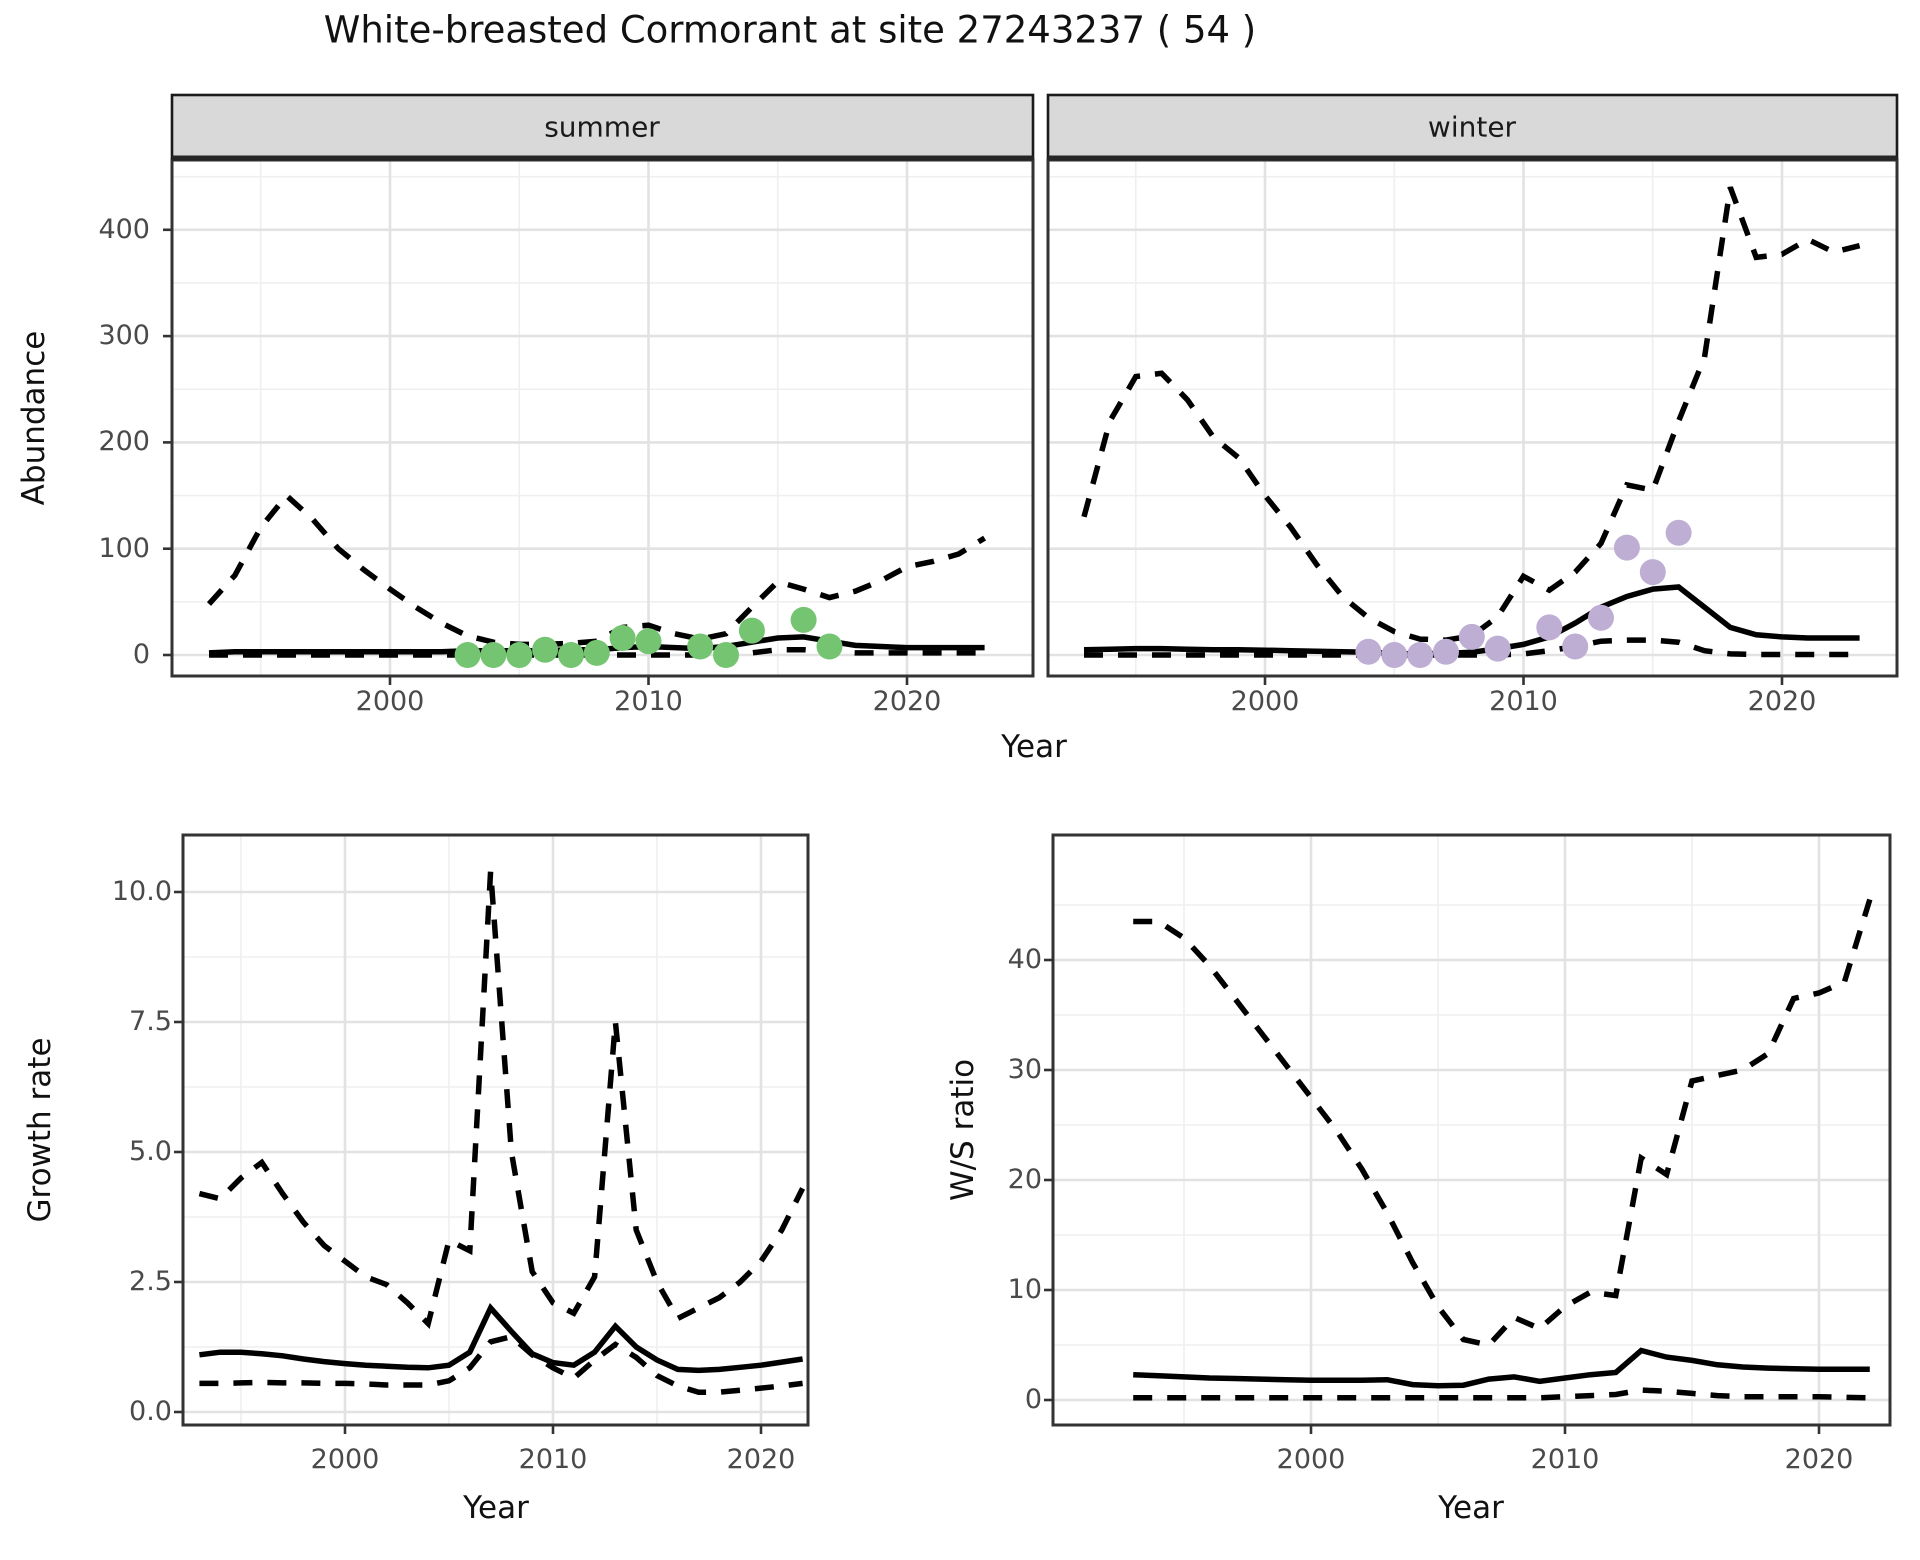  Describe the element at coordinates (553, 1459) in the screenshot. I see `growth-x-tick-label: 2010` at that location.